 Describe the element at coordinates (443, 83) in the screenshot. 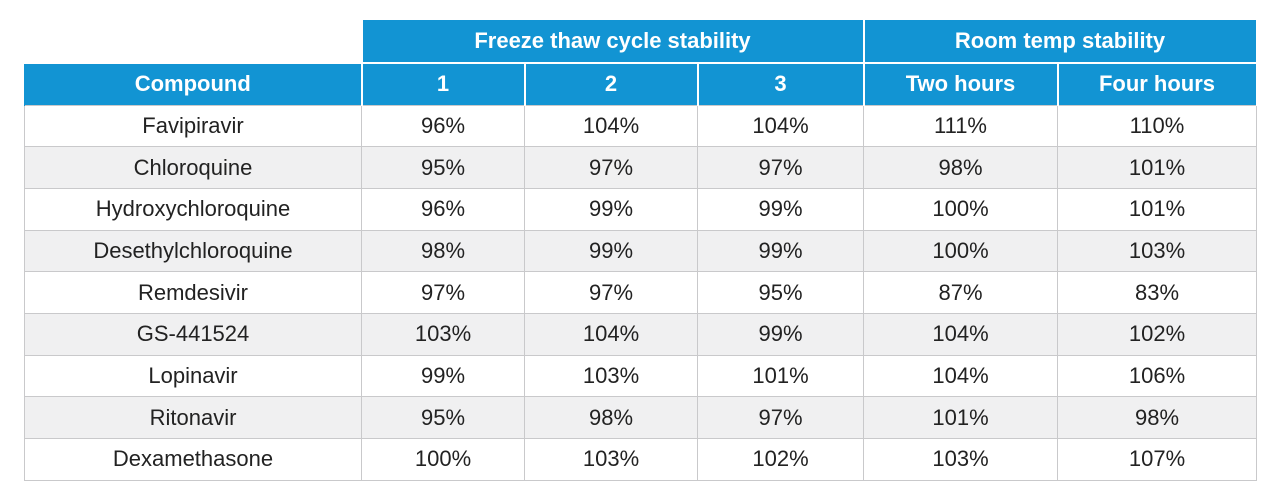

I see `column-header-cycle-1: 1` at that location.